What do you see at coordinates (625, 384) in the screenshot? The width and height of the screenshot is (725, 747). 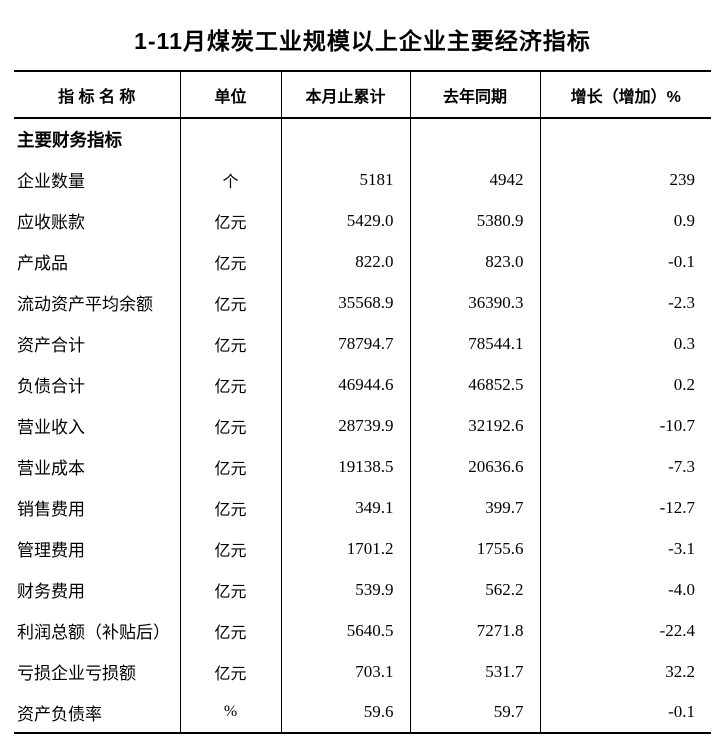 I see `growth-value-cell: 0.2` at bounding box center [625, 384].